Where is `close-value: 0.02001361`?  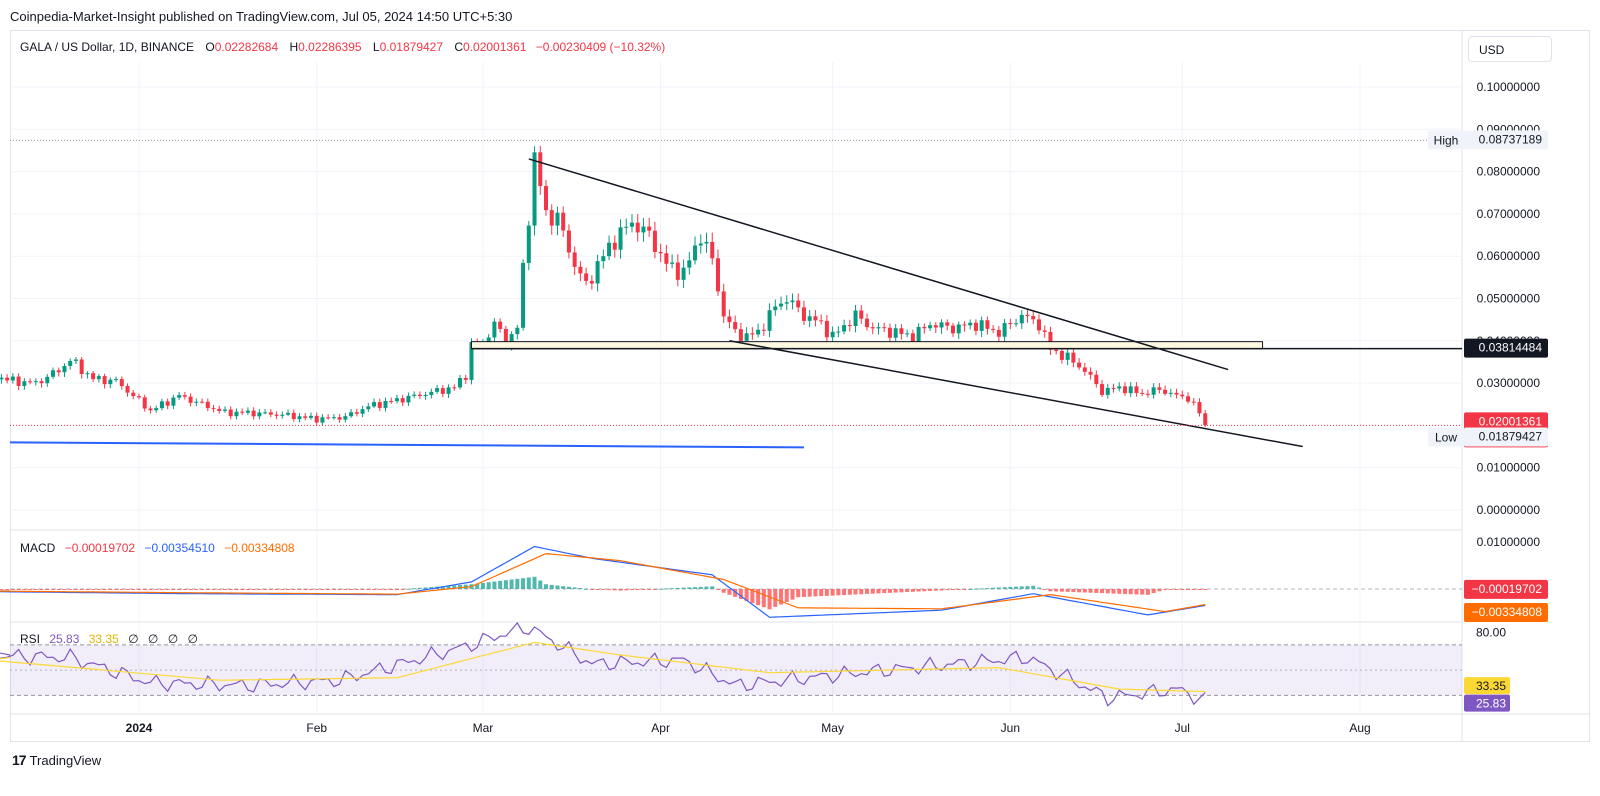 close-value: 0.02001361 is located at coordinates (495, 47).